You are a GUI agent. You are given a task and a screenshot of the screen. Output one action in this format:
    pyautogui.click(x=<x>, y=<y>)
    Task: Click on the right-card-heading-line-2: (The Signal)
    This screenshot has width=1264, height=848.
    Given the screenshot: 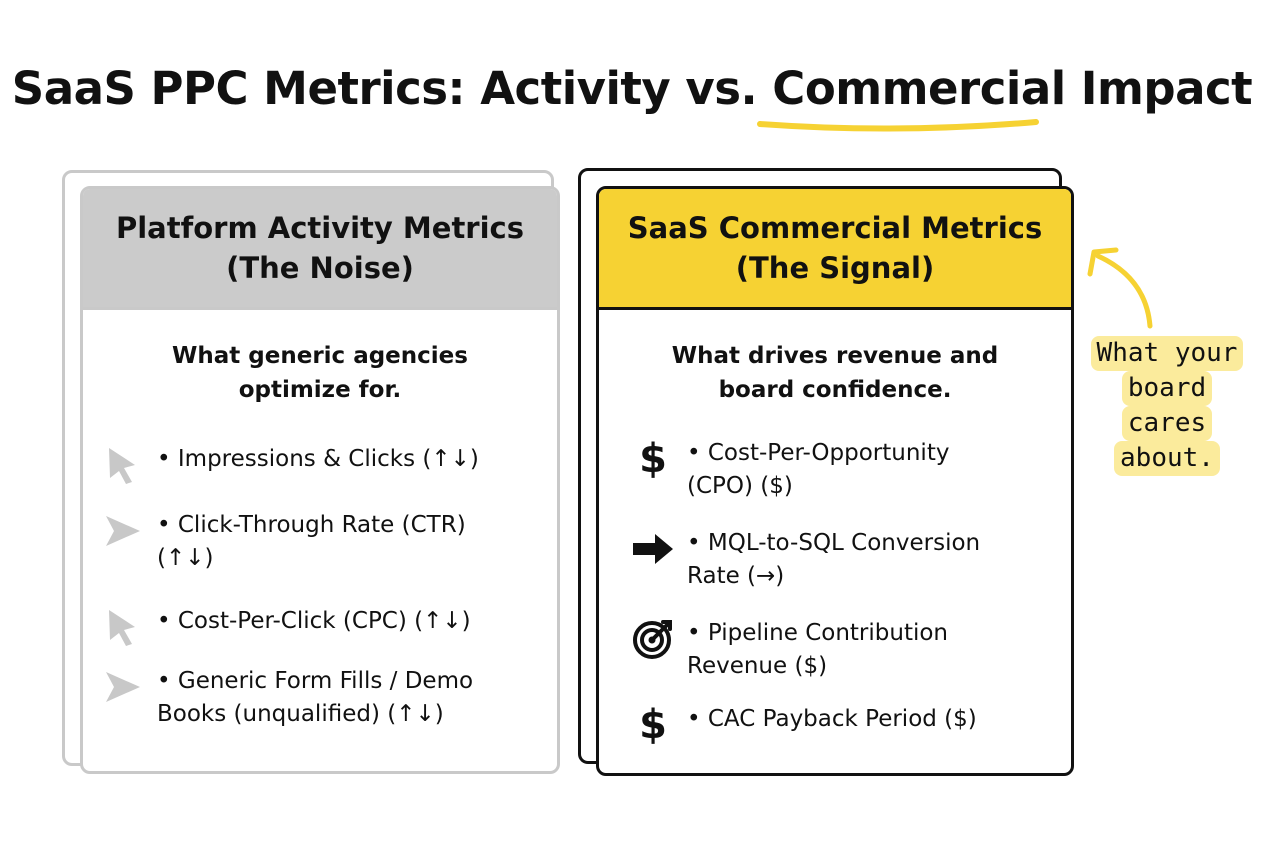 What is the action you would take?
    pyautogui.click(x=835, y=268)
    